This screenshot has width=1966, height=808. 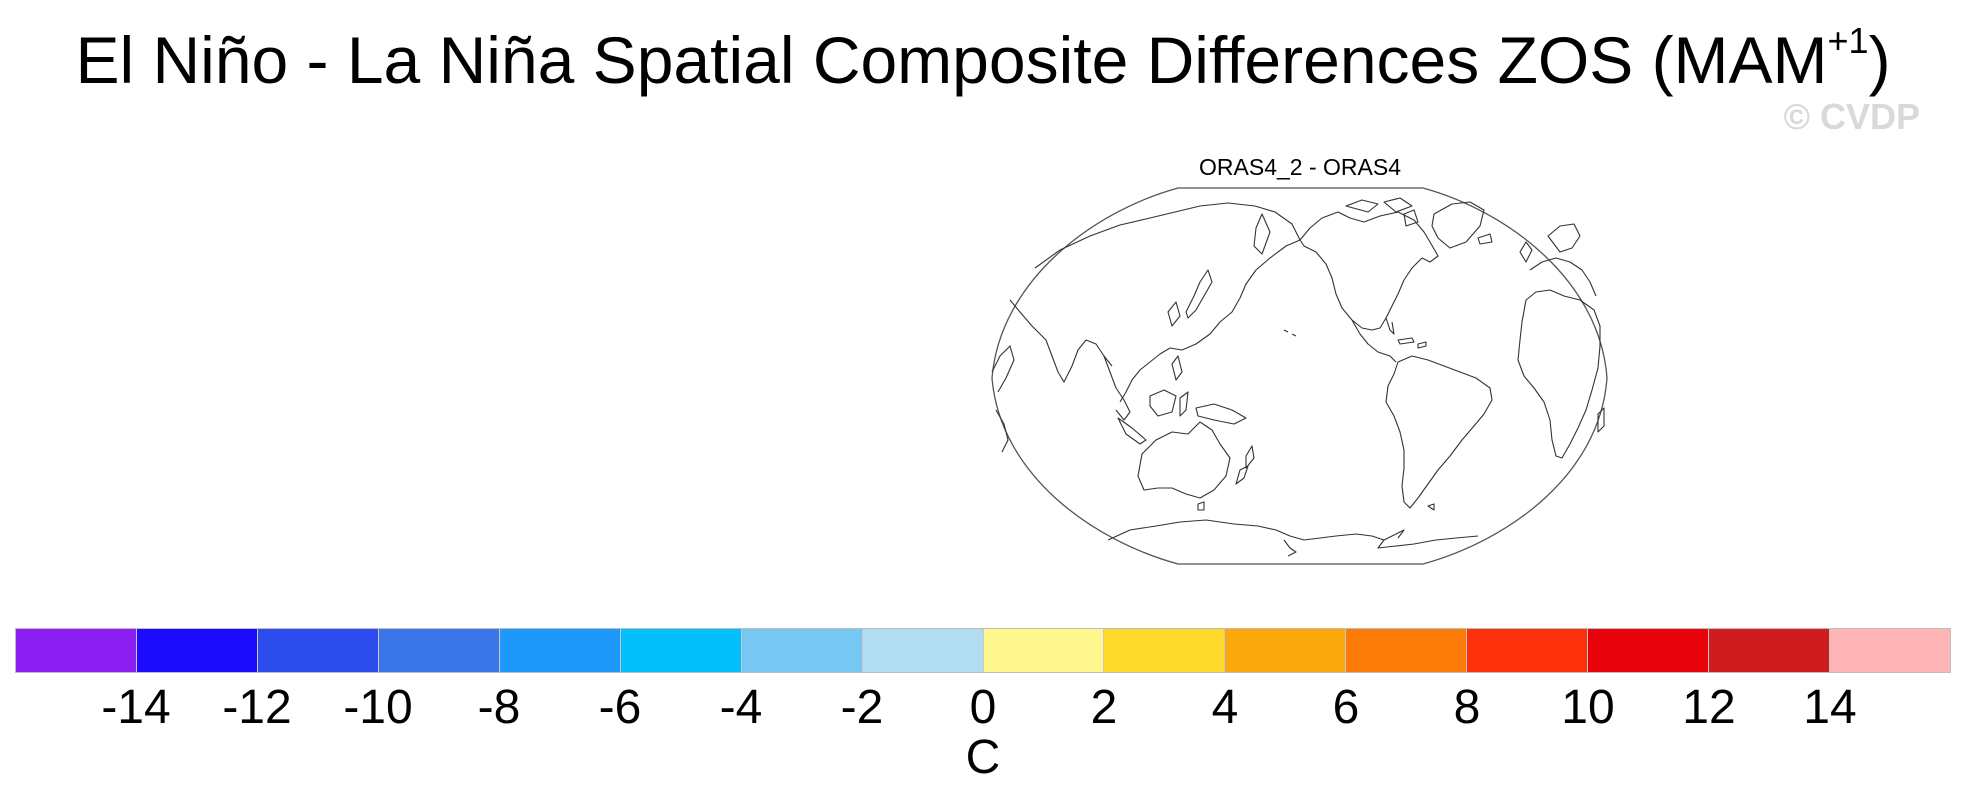 What do you see at coordinates (1104, 707) in the screenshot?
I see `colorbar-tick-label: 2` at bounding box center [1104, 707].